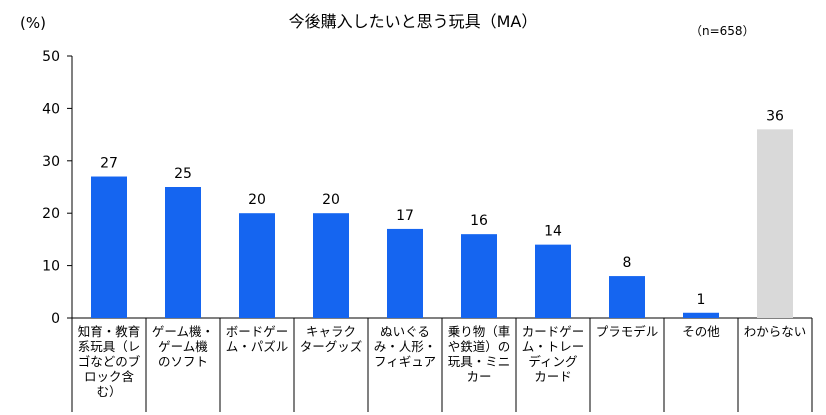 This screenshot has width=826, height=415. I want to click on x-tick-label: キャラク ターグッズ, so click(331, 339).